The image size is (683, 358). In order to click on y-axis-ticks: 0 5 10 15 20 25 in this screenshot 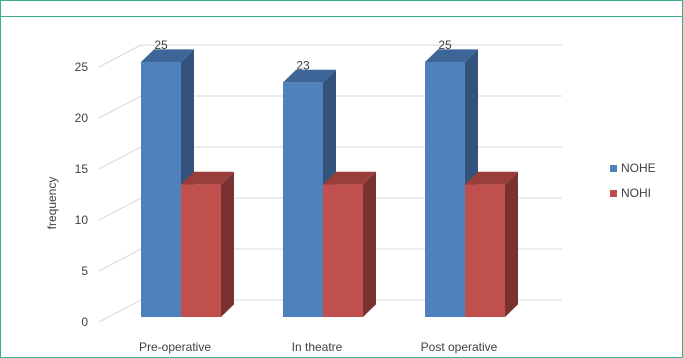, I will do `click(82, 194)`.